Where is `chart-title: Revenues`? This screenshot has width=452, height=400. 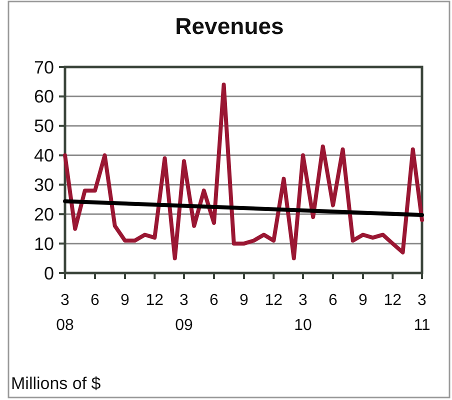
chart-title: Revenues is located at coordinates (229, 26).